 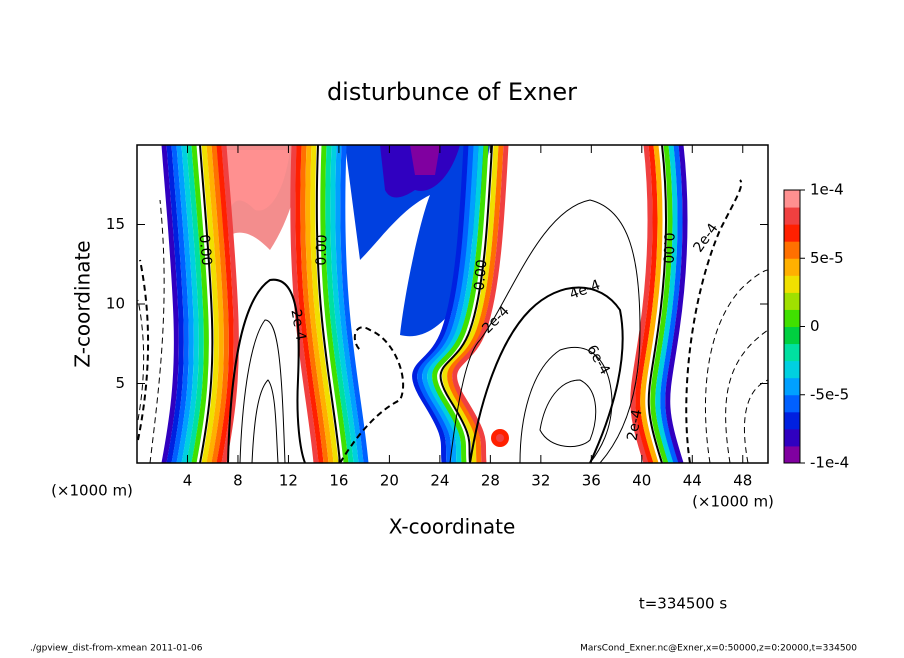 I want to click on footer-left: ./gpview_dist-from-xmean 2011-01-06, so click(x=116, y=649).